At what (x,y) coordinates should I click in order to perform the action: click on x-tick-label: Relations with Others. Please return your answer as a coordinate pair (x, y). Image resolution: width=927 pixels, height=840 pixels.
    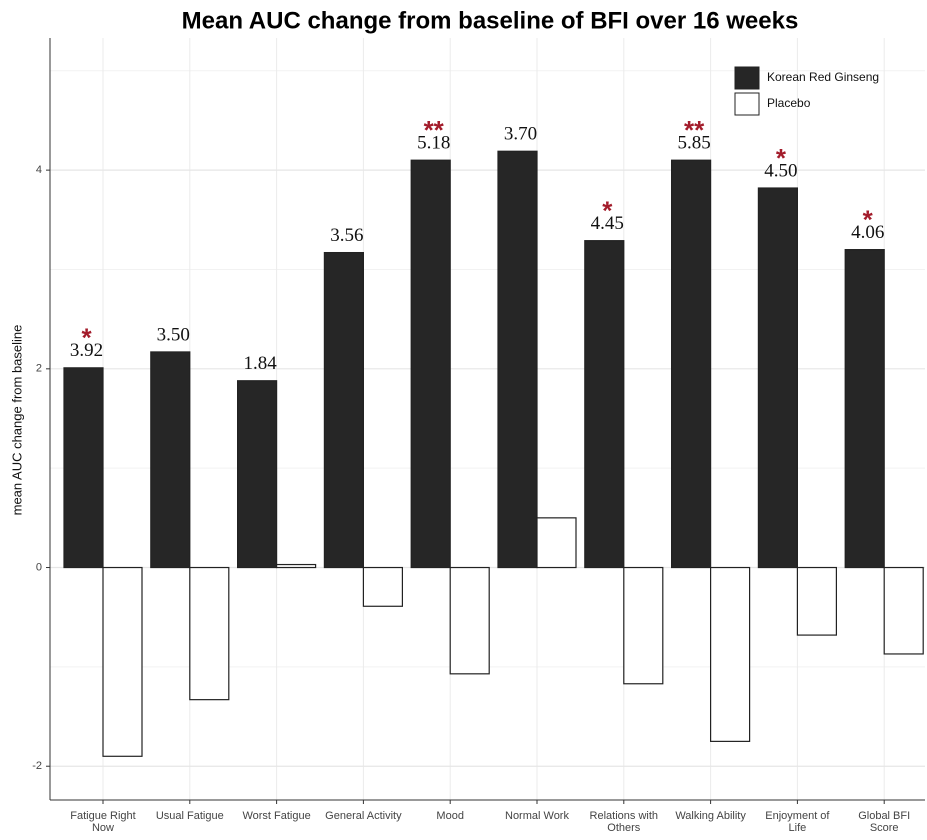
    Looking at the image, I should click on (624, 822).